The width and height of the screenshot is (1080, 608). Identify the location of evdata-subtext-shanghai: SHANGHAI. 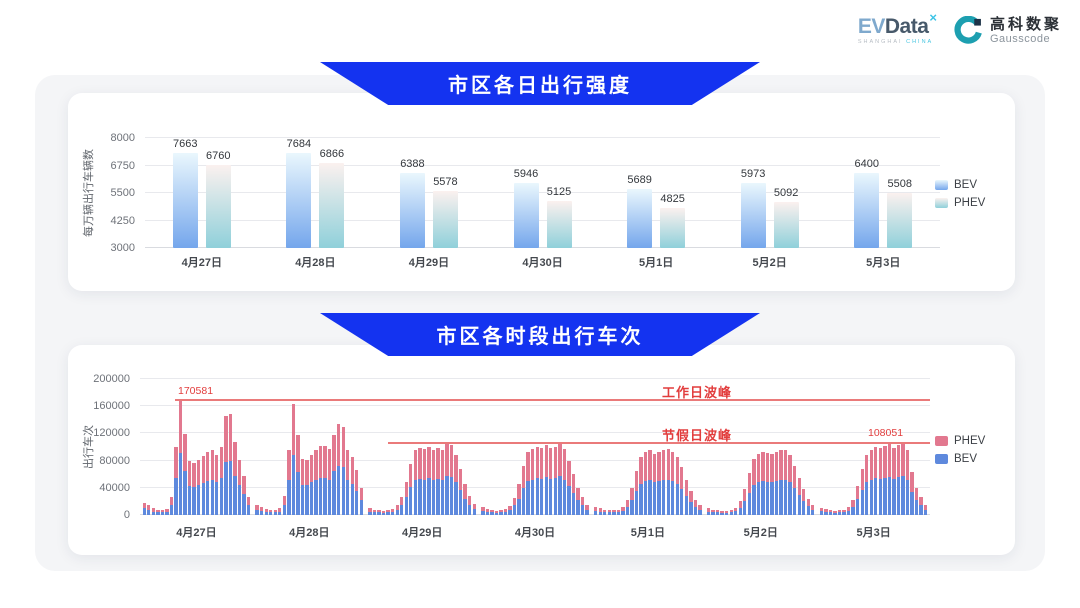
(880, 42).